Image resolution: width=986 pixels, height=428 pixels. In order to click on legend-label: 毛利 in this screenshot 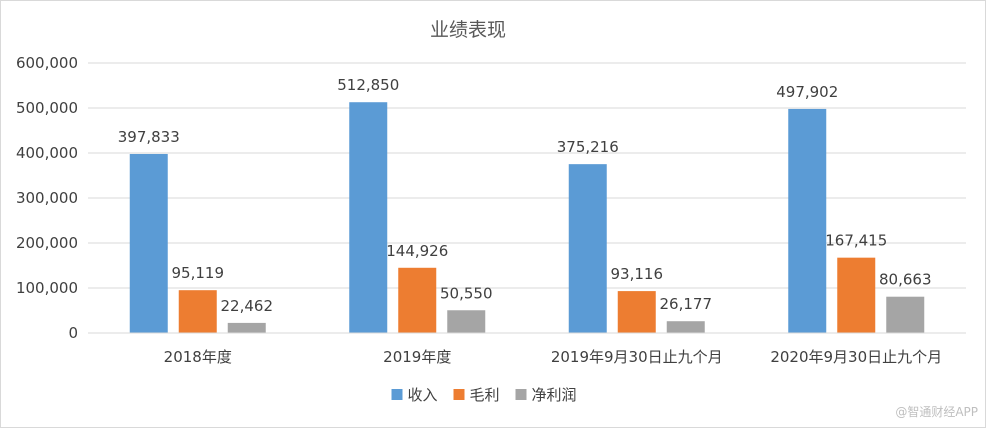, I will do `click(485, 395)`.